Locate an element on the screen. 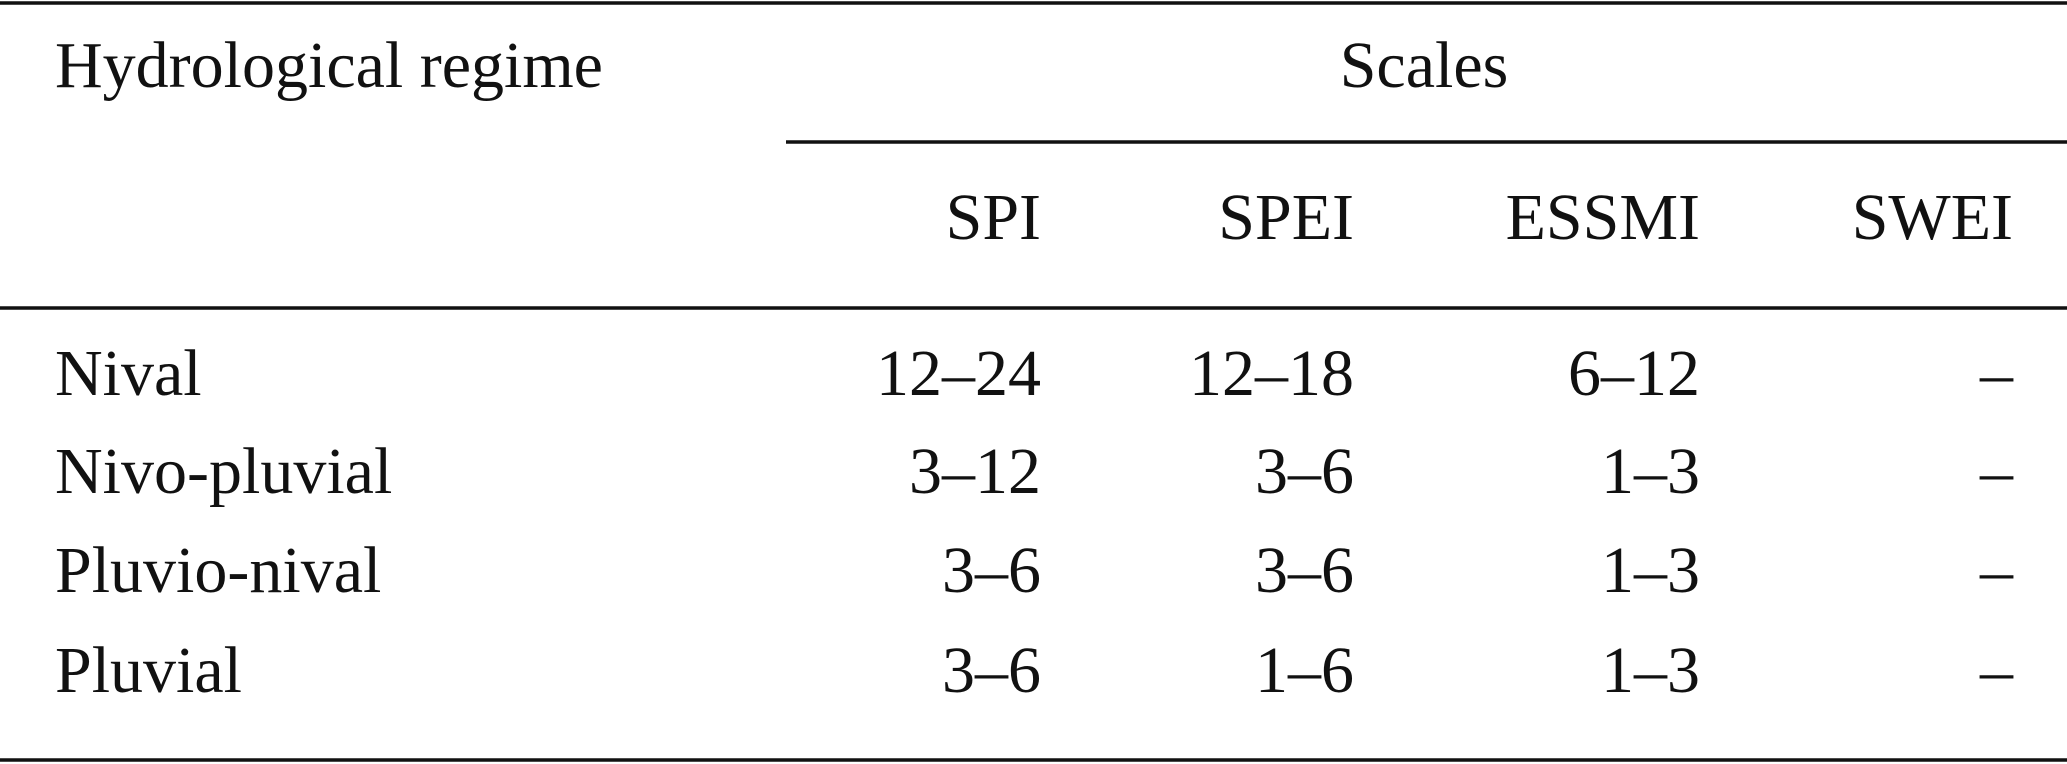  column-header: ESSMI is located at coordinates (1603, 217).